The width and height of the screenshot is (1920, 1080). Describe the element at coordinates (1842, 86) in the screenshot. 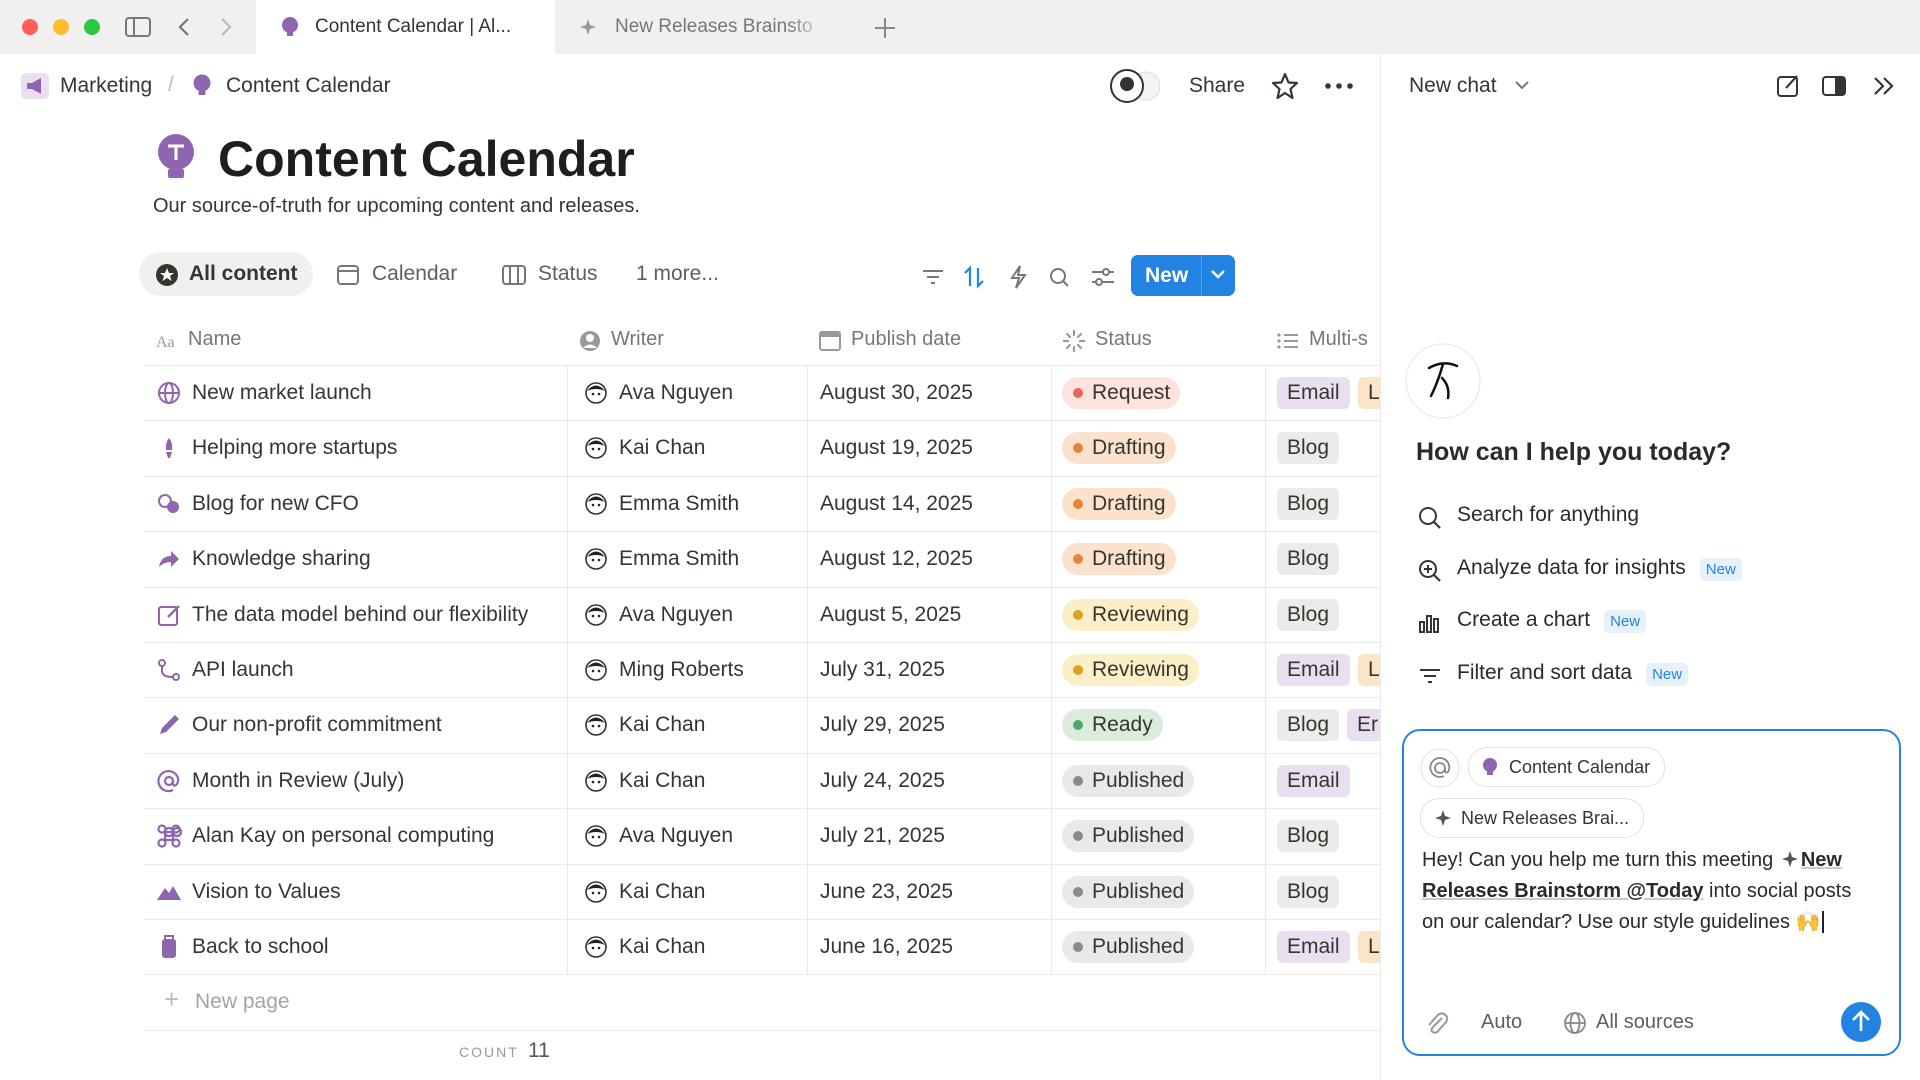

I see `chat-actions` at that location.